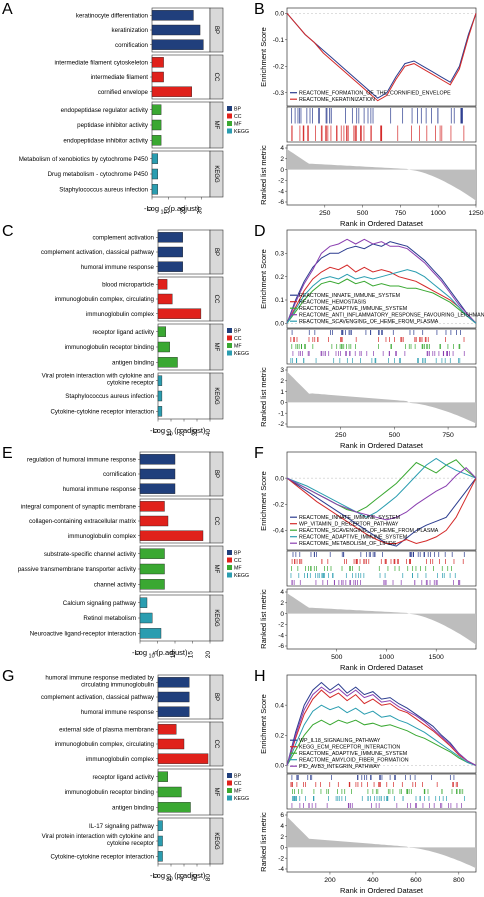 The width and height of the screenshot is (484, 897). I want to click on x-tick-label: 0, so click(138, 653).